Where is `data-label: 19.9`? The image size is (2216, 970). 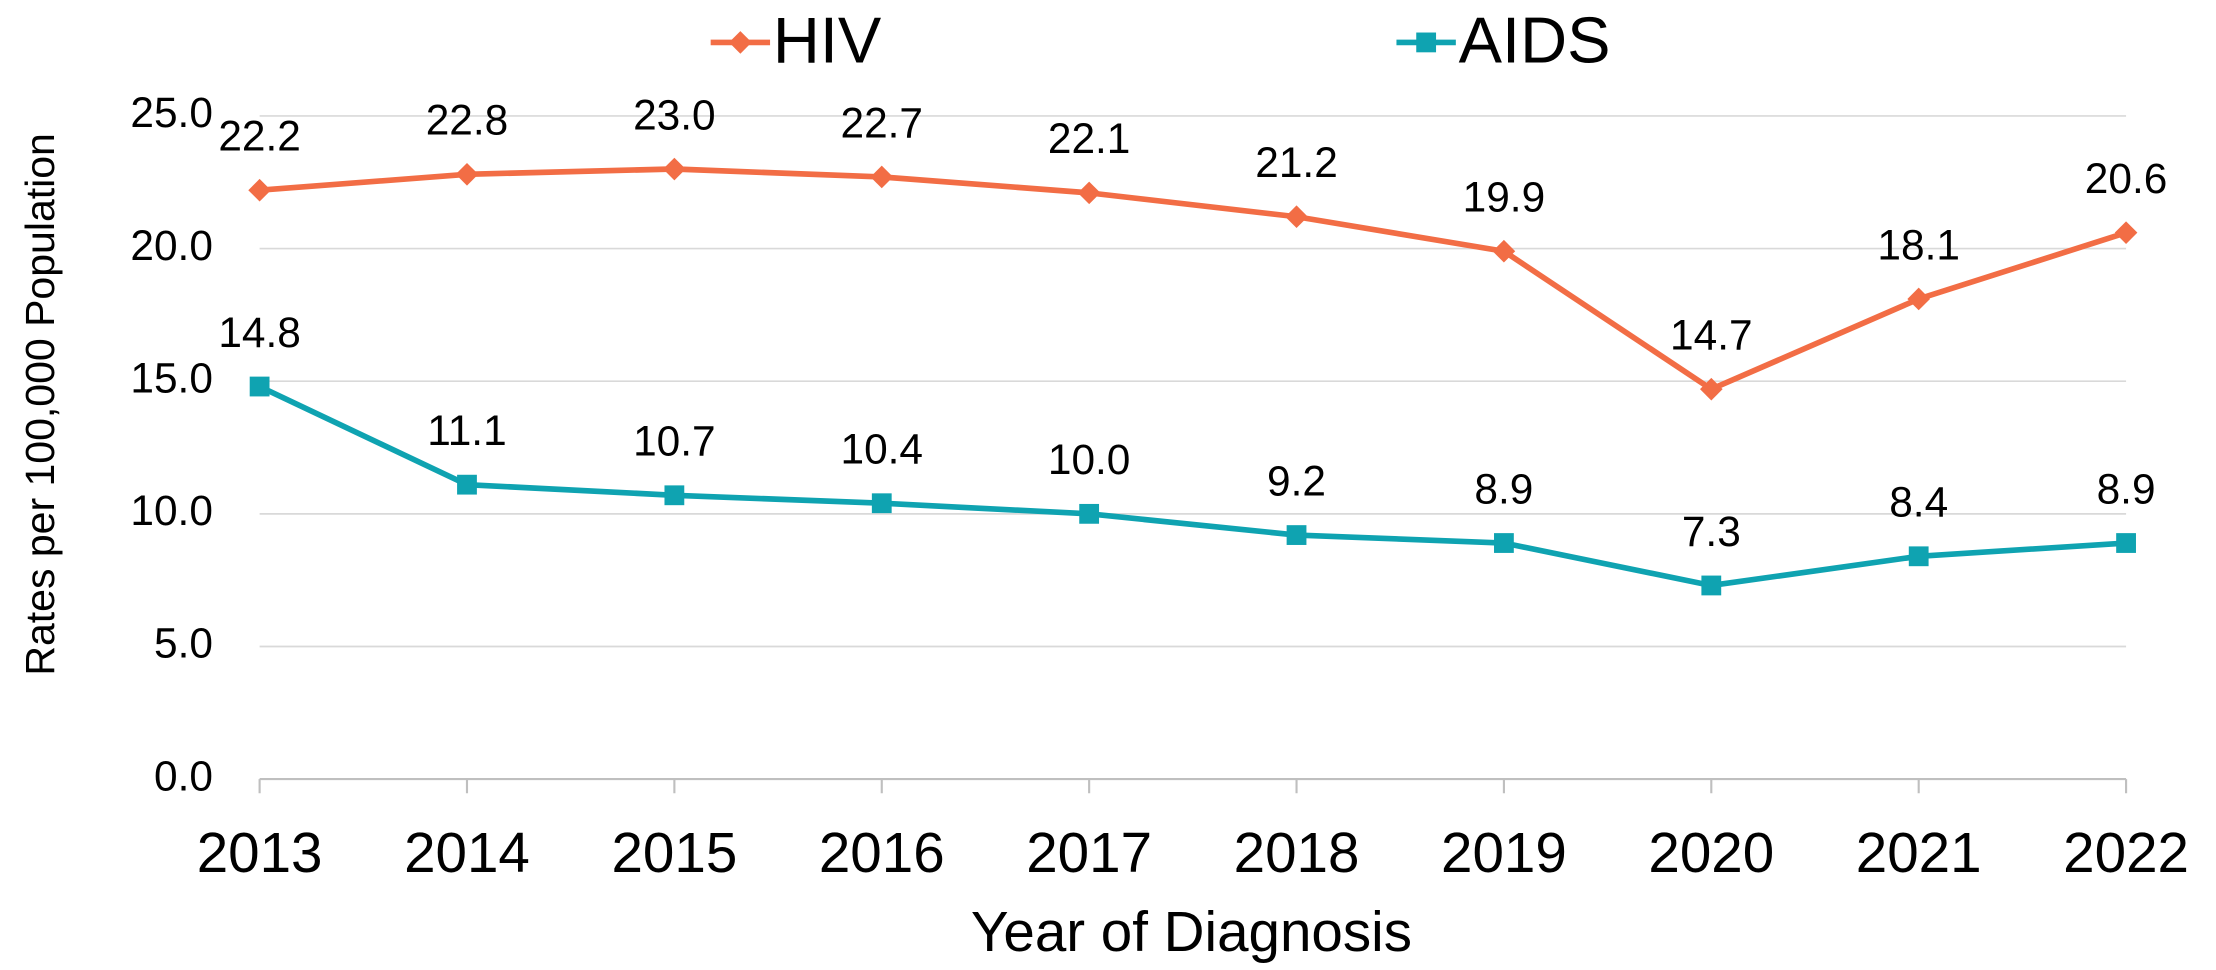 data-label: 19.9 is located at coordinates (1504, 197).